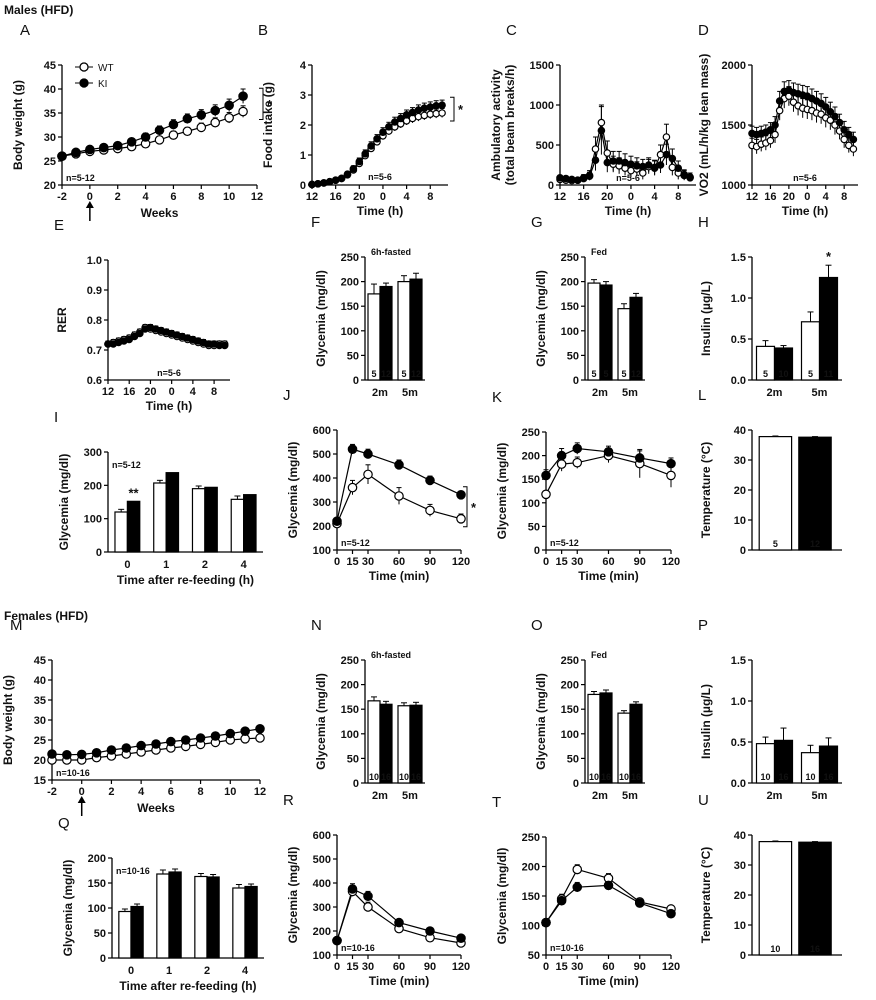 Image resolution: width=876 pixels, height=1000 pixels. Describe the element at coordinates (64, 502) in the screenshot. I see `y-axis-label: Glycemia (mg/dl)` at that location.